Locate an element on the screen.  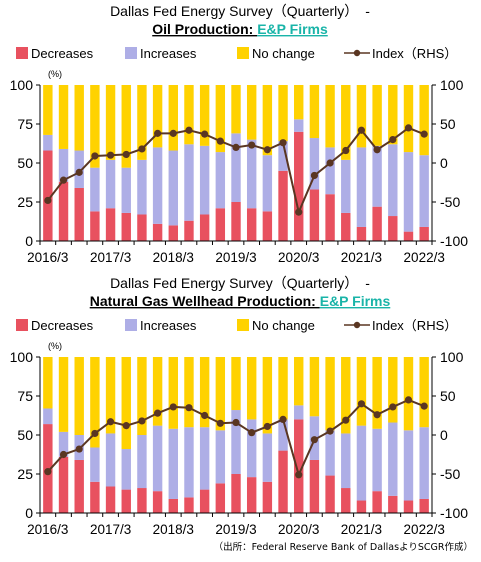
x-tick-label: 2019/3 is located at coordinates (235, 529).